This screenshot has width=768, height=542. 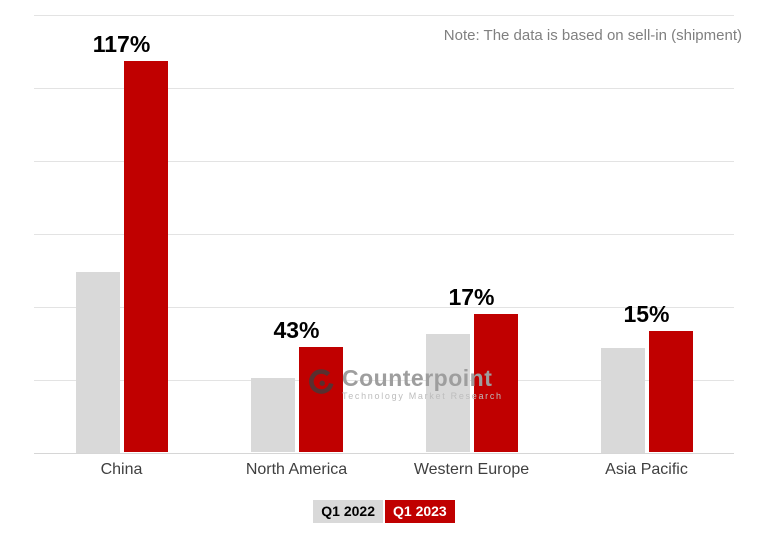 What do you see at coordinates (348, 511) in the screenshot?
I see `legend-item-q1-2022: Q1 2022` at bounding box center [348, 511].